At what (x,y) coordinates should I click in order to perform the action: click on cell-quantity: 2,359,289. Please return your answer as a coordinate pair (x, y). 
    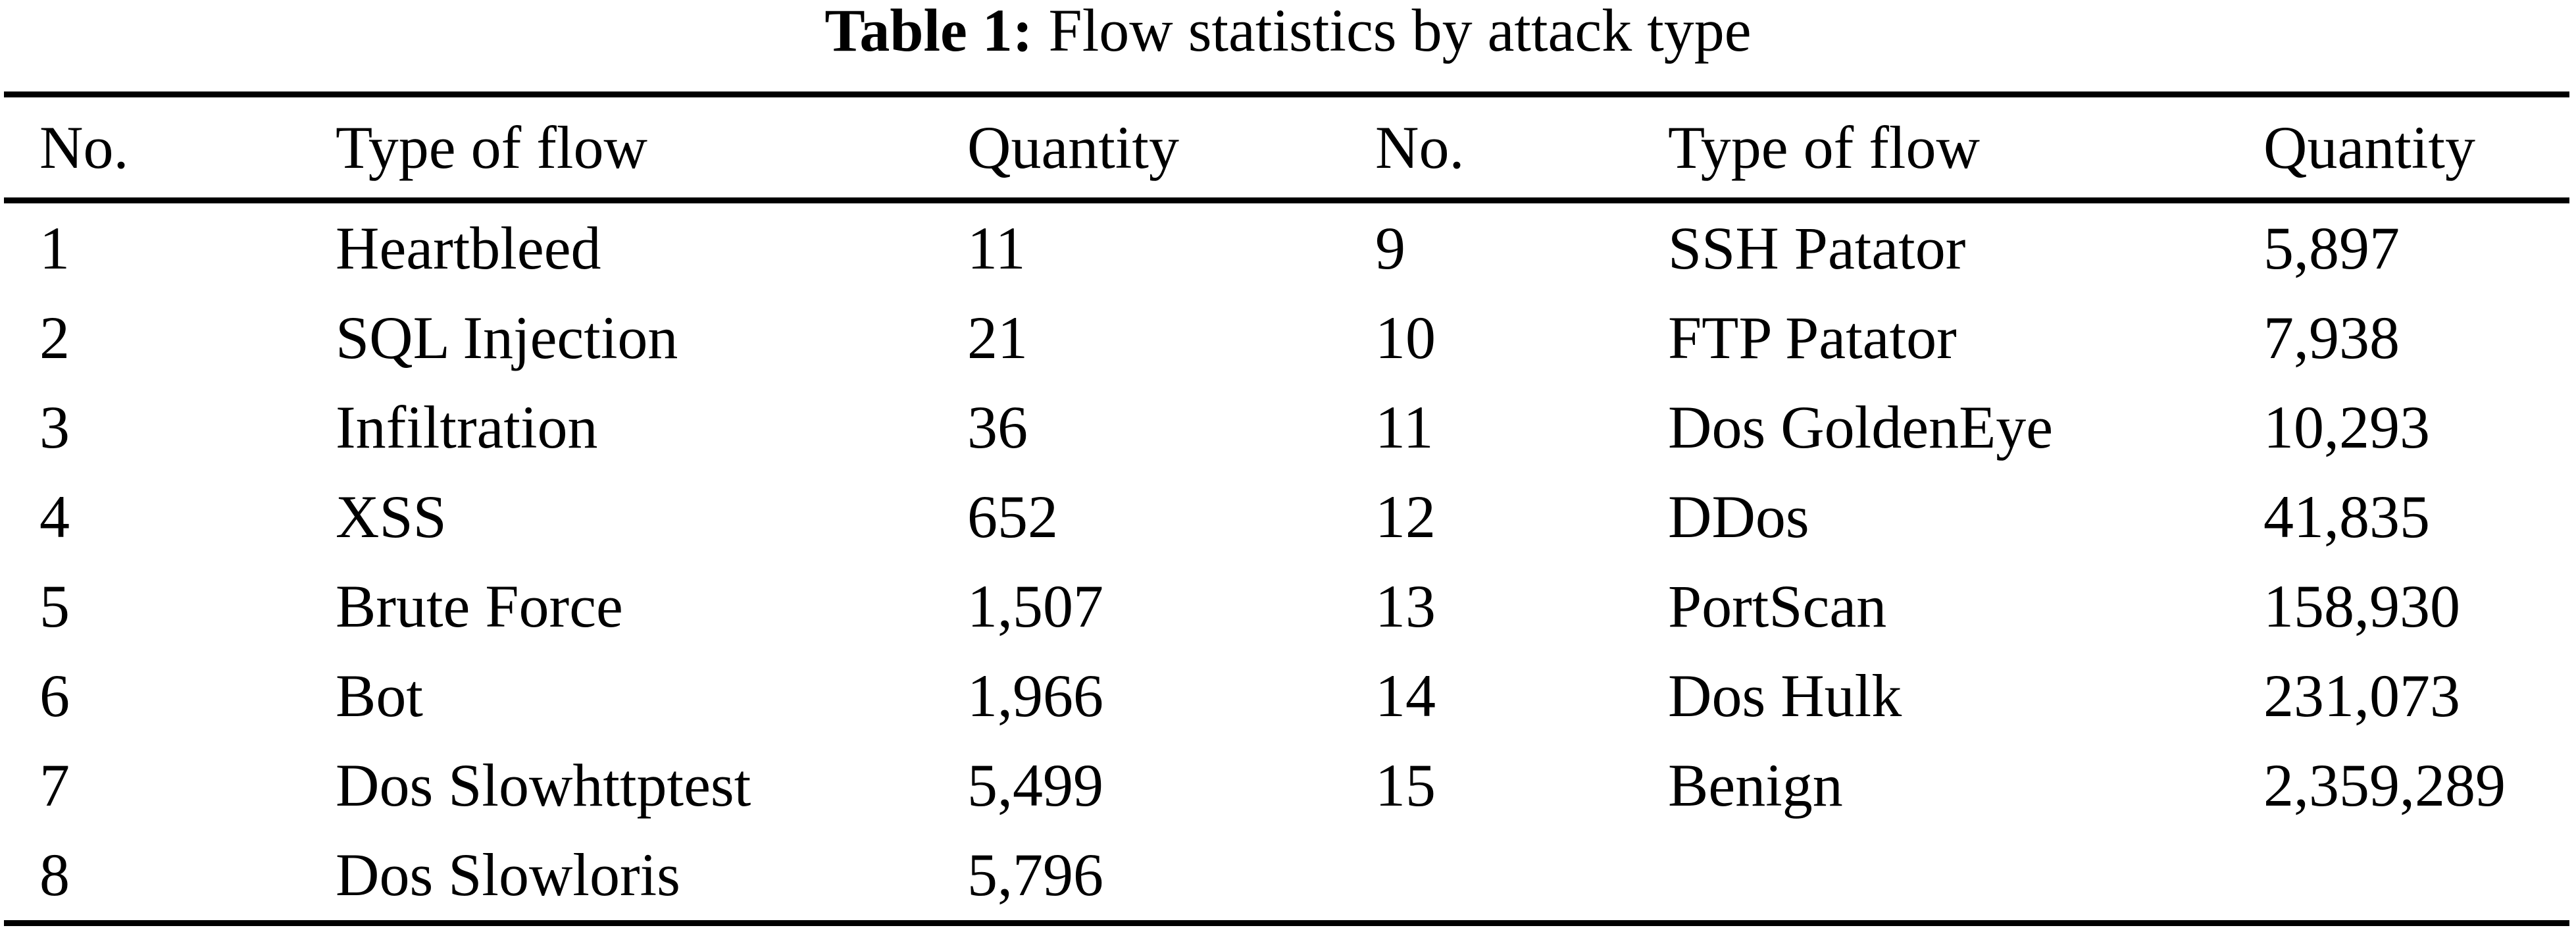
    Looking at the image, I should click on (2385, 785).